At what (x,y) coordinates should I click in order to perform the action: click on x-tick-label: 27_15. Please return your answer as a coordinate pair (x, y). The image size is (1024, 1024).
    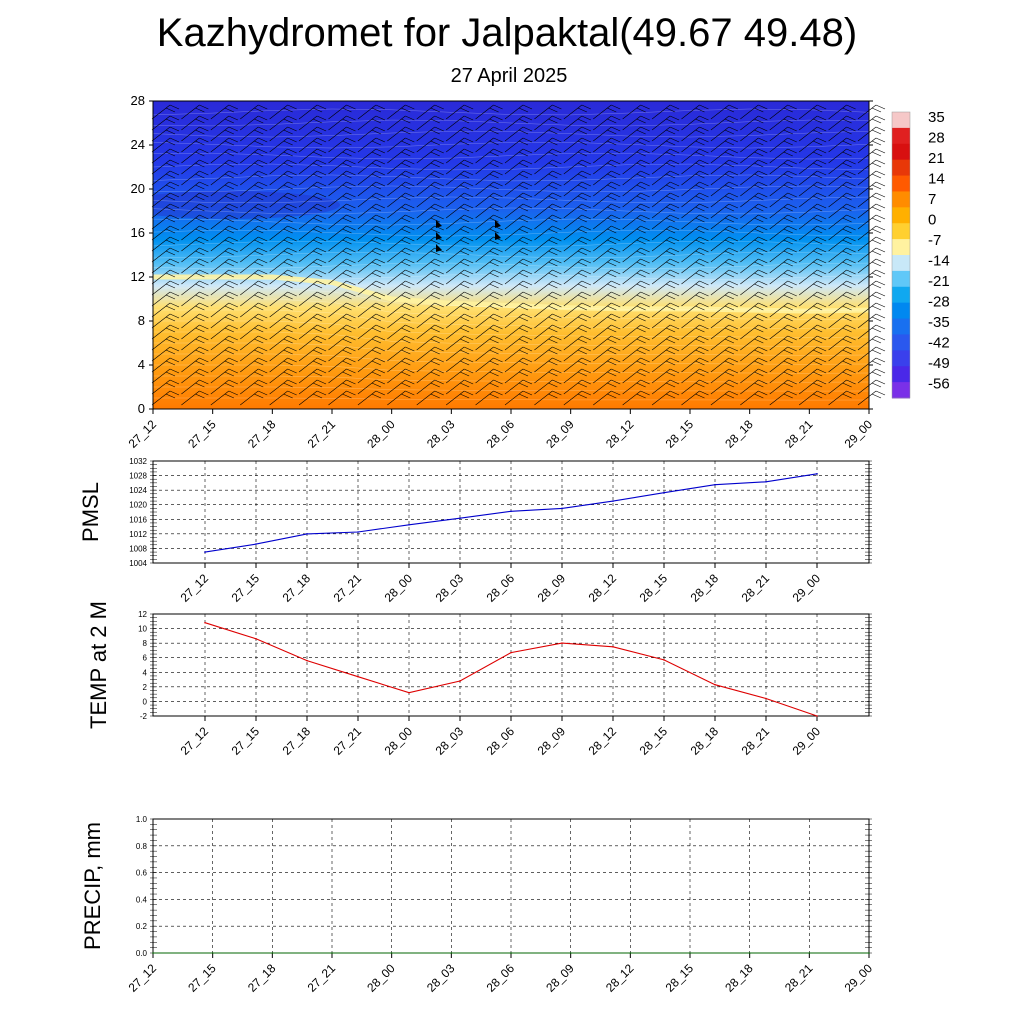
    Looking at the image, I should click on (246, 588).